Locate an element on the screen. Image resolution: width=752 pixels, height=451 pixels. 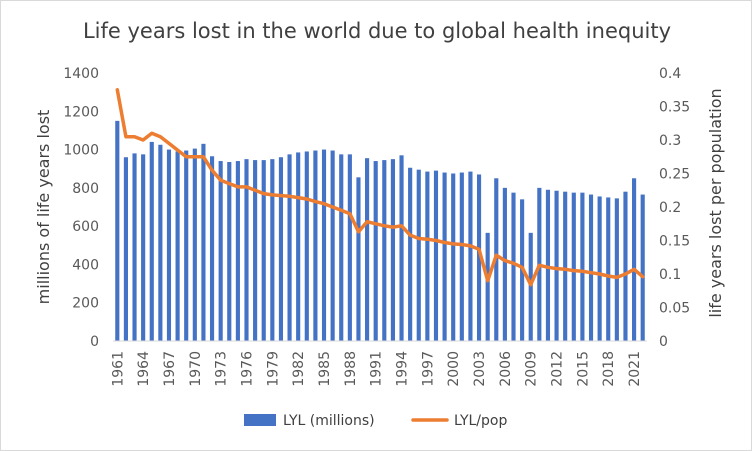
x-tick-label: 1970 is located at coordinates (196, 369).